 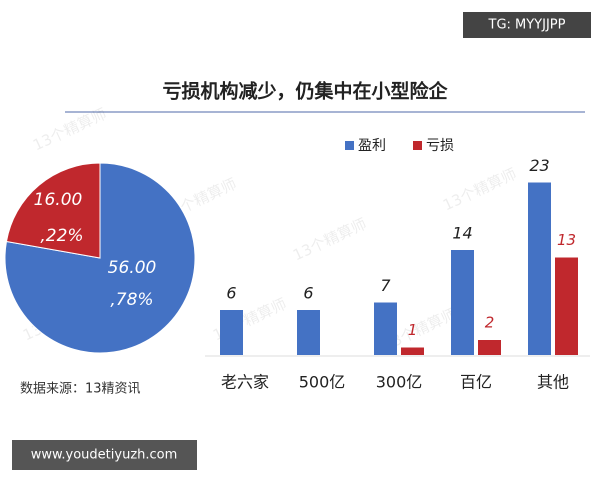 I want to click on x-tick-label: 其他, so click(x=553, y=382).